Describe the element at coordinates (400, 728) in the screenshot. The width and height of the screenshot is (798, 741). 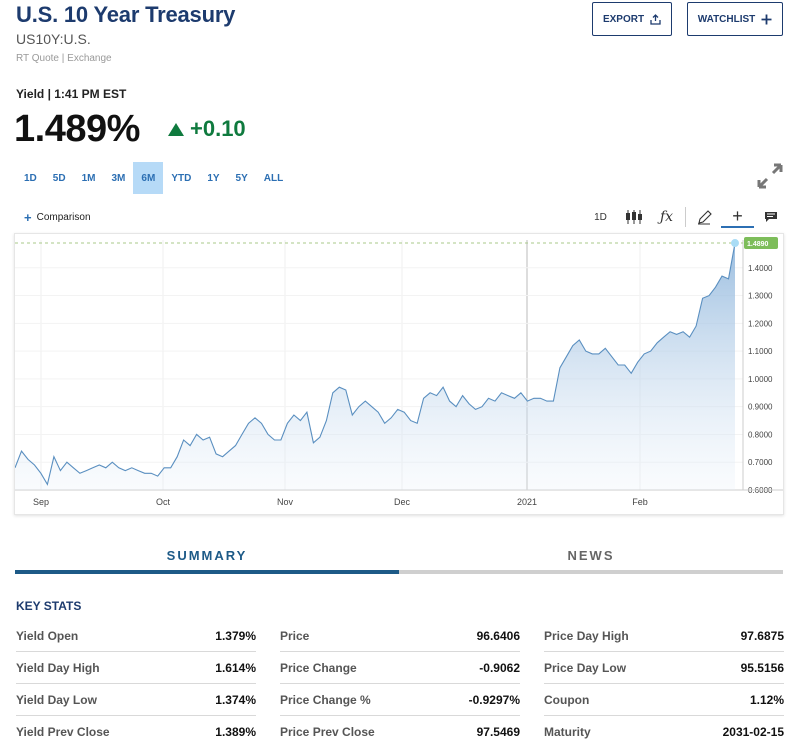
I see `stat-row: Price Prev Close 97.5469` at that location.